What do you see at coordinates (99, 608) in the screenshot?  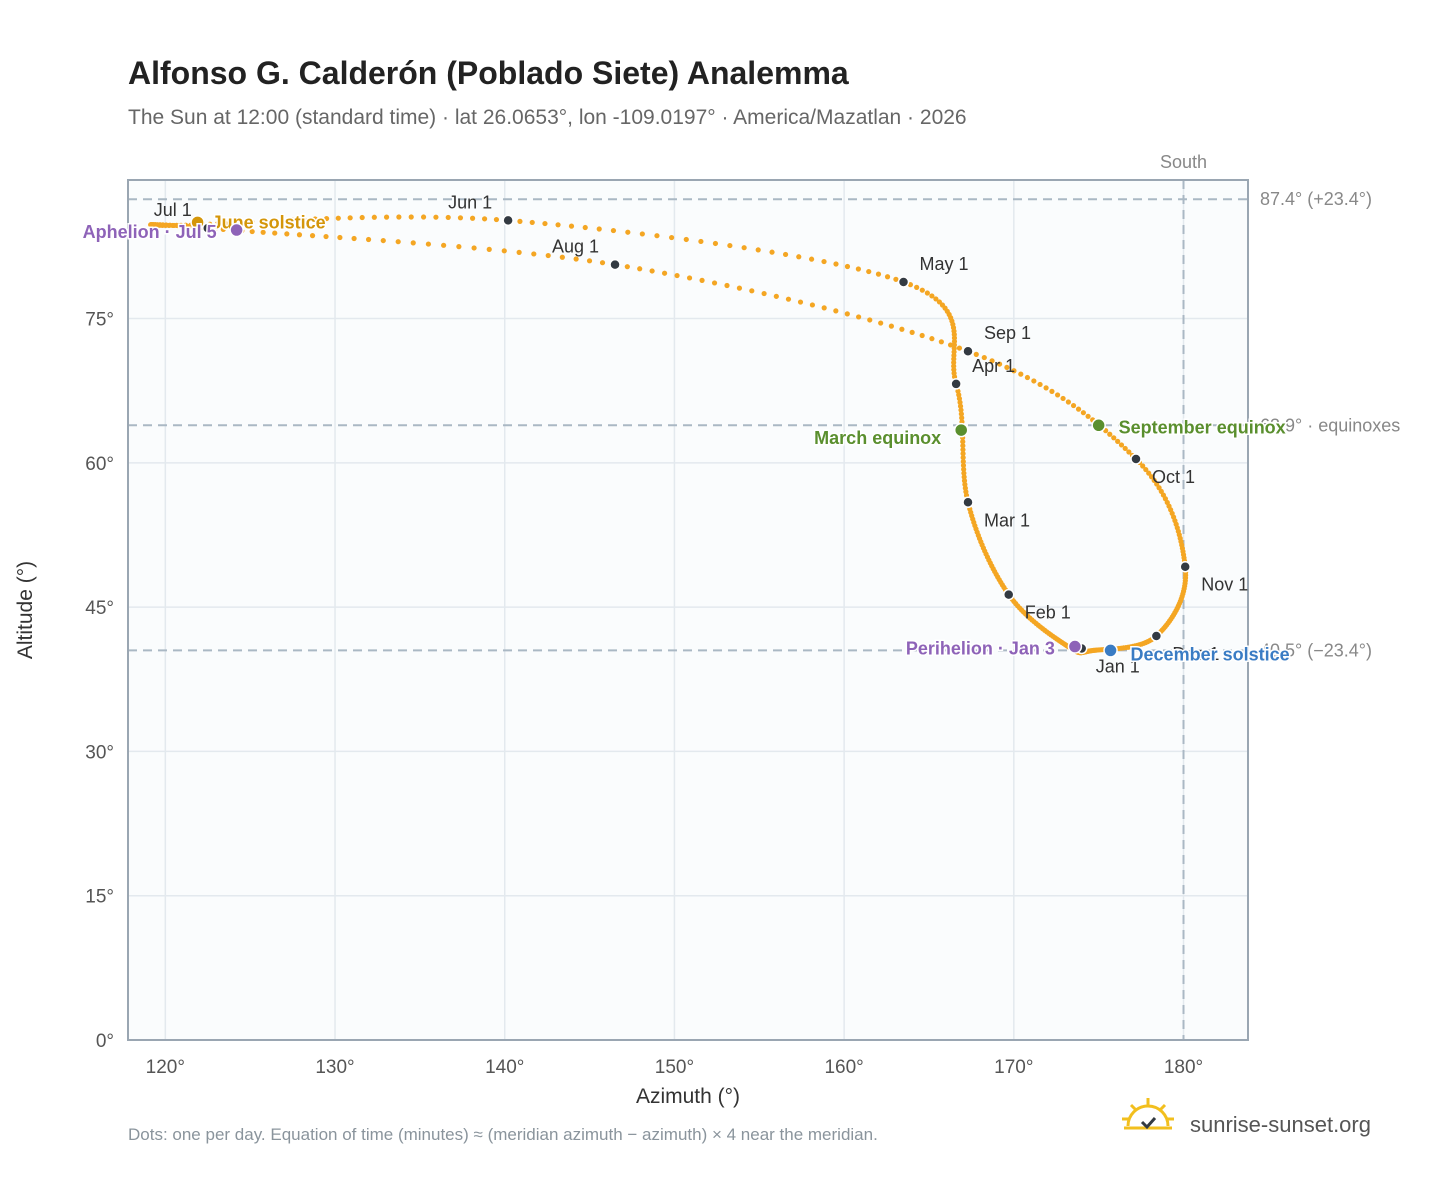 I see `y-tick-label: 45°` at bounding box center [99, 608].